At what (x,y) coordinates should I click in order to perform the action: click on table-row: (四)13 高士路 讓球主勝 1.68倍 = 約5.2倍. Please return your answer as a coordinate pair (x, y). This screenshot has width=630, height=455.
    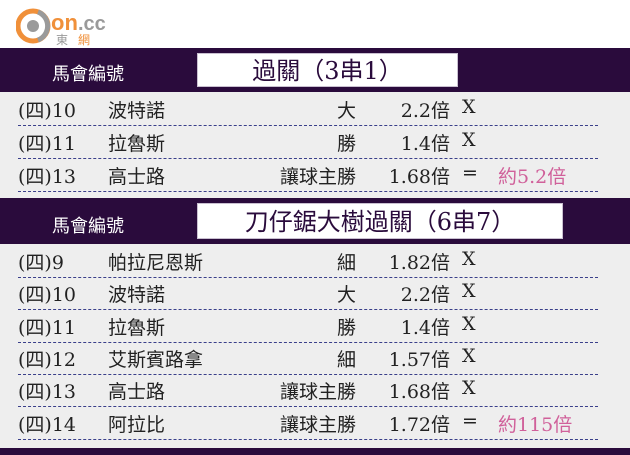
    Looking at the image, I should click on (308, 175).